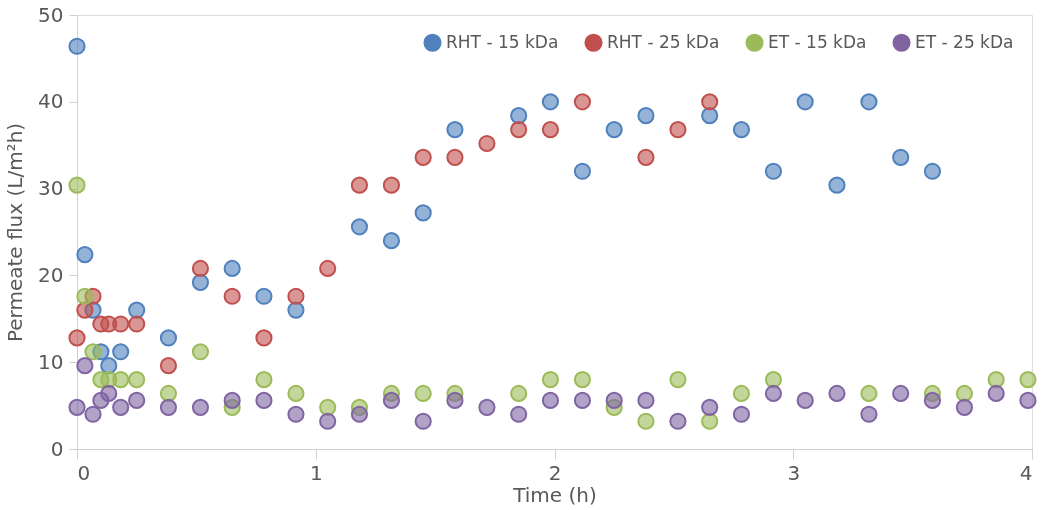  What do you see at coordinates (57, 448) in the screenshot?
I see `y-tick-label: 0` at bounding box center [57, 448].